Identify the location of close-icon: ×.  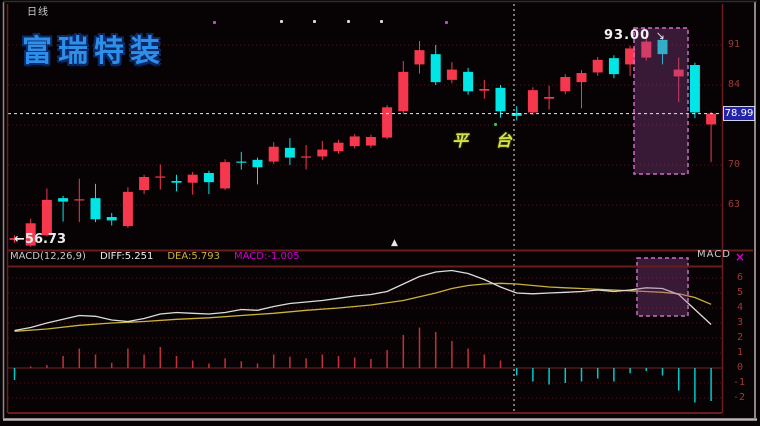
(740, 257).